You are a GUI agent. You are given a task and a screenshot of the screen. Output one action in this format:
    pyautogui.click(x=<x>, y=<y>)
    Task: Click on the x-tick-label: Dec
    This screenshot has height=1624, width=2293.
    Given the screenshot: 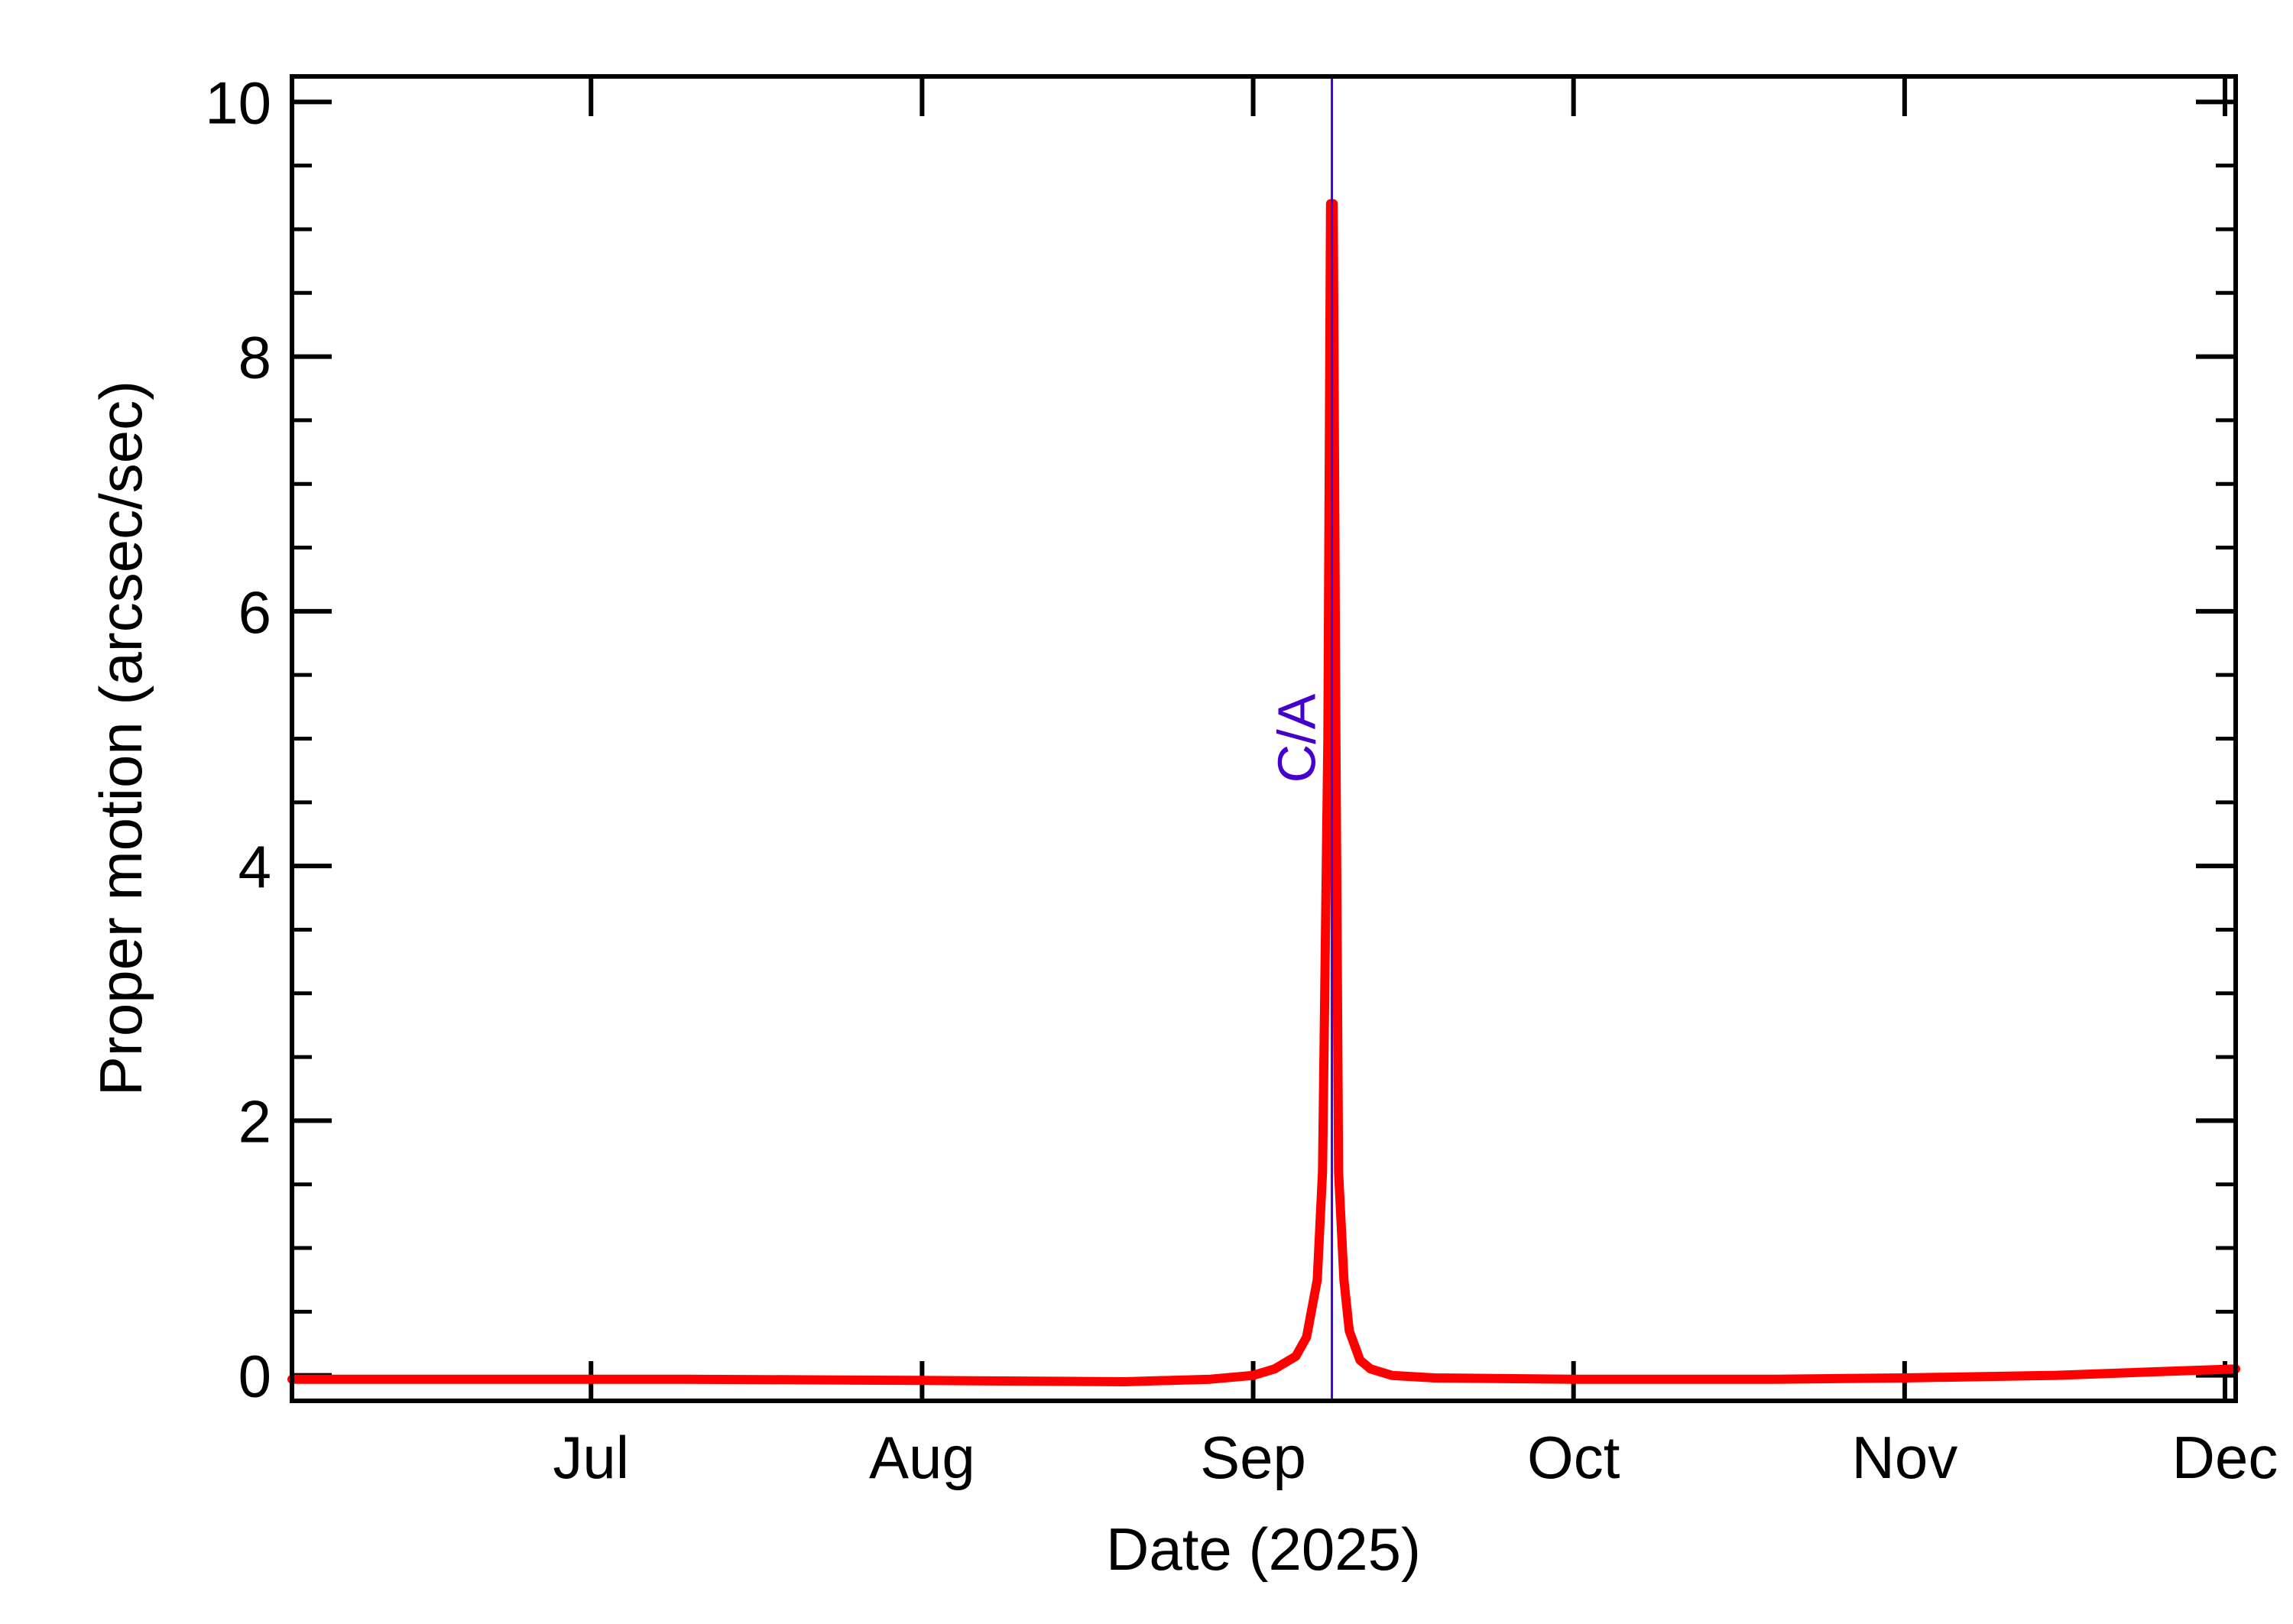 What is the action you would take?
    pyautogui.click(x=2225, y=1457)
    